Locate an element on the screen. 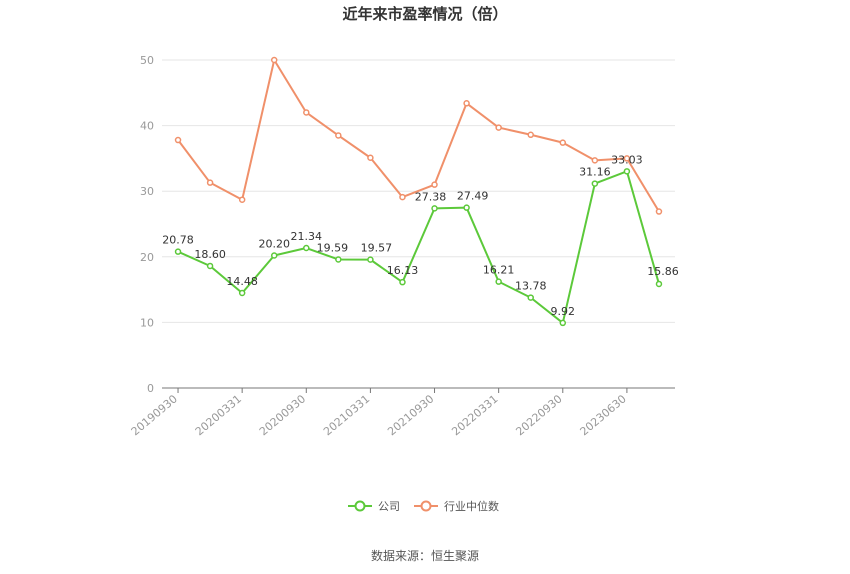 The image size is (850, 574). data-label: 13.78 is located at coordinates (531, 286).